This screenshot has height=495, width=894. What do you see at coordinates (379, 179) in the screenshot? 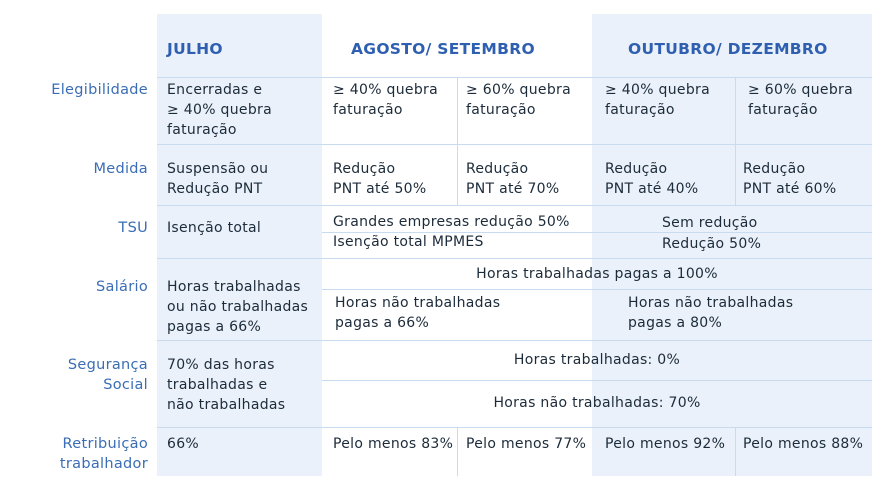
I see `cell-medida-ago-40: Redução PNT até 50%` at bounding box center [379, 179].